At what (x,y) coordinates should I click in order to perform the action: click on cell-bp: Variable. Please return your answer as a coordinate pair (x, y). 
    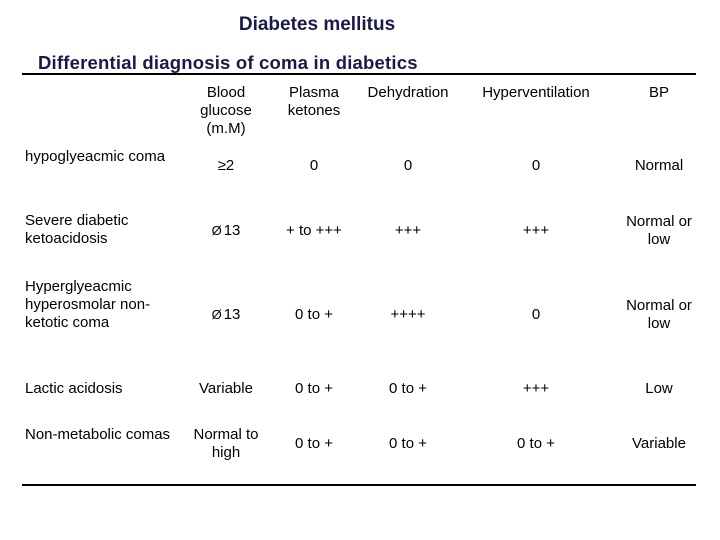
    Looking at the image, I should click on (659, 443).